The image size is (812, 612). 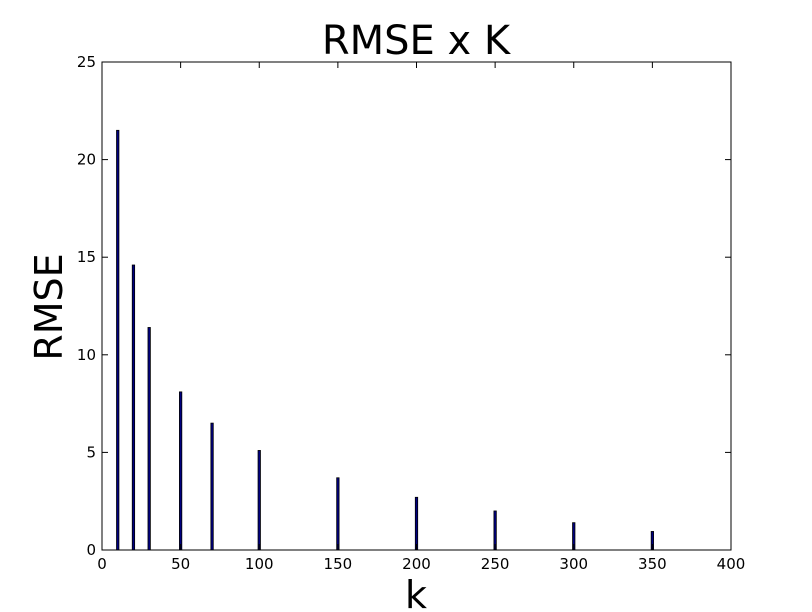 What do you see at coordinates (86, 355) in the screenshot?
I see `y-tick-label: 10` at bounding box center [86, 355].